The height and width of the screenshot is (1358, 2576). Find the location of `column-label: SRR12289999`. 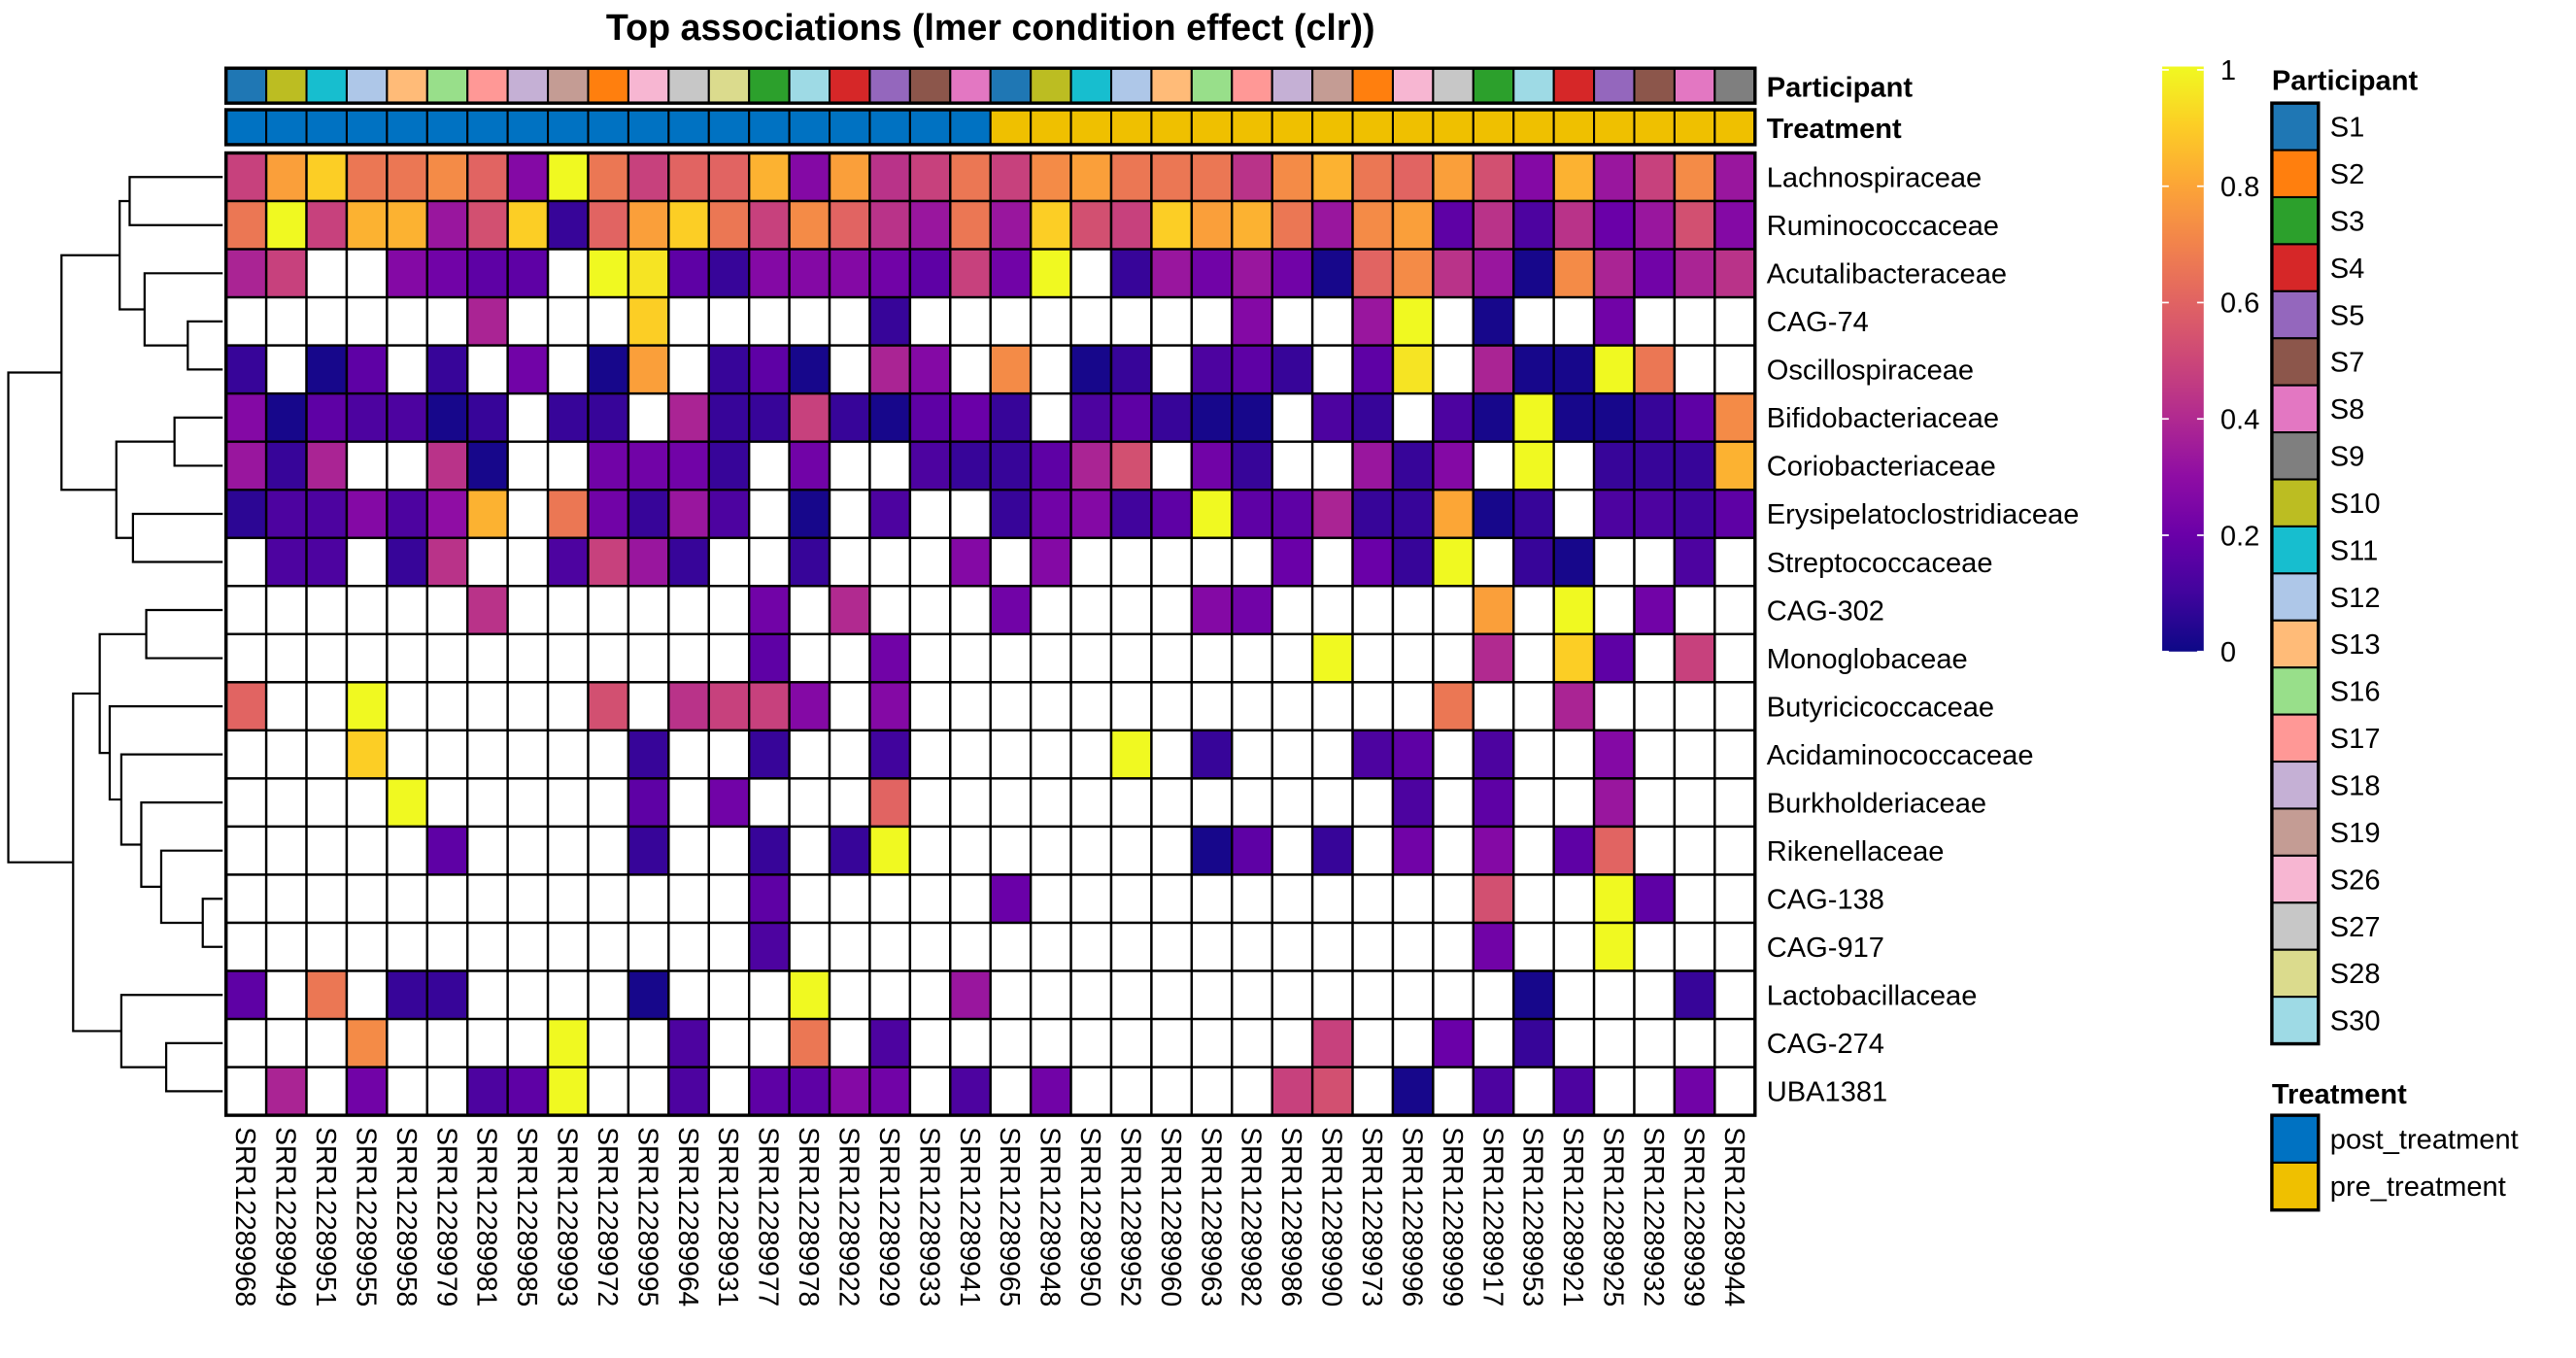

column-label: SRR12289999 is located at coordinates (1453, 1217).